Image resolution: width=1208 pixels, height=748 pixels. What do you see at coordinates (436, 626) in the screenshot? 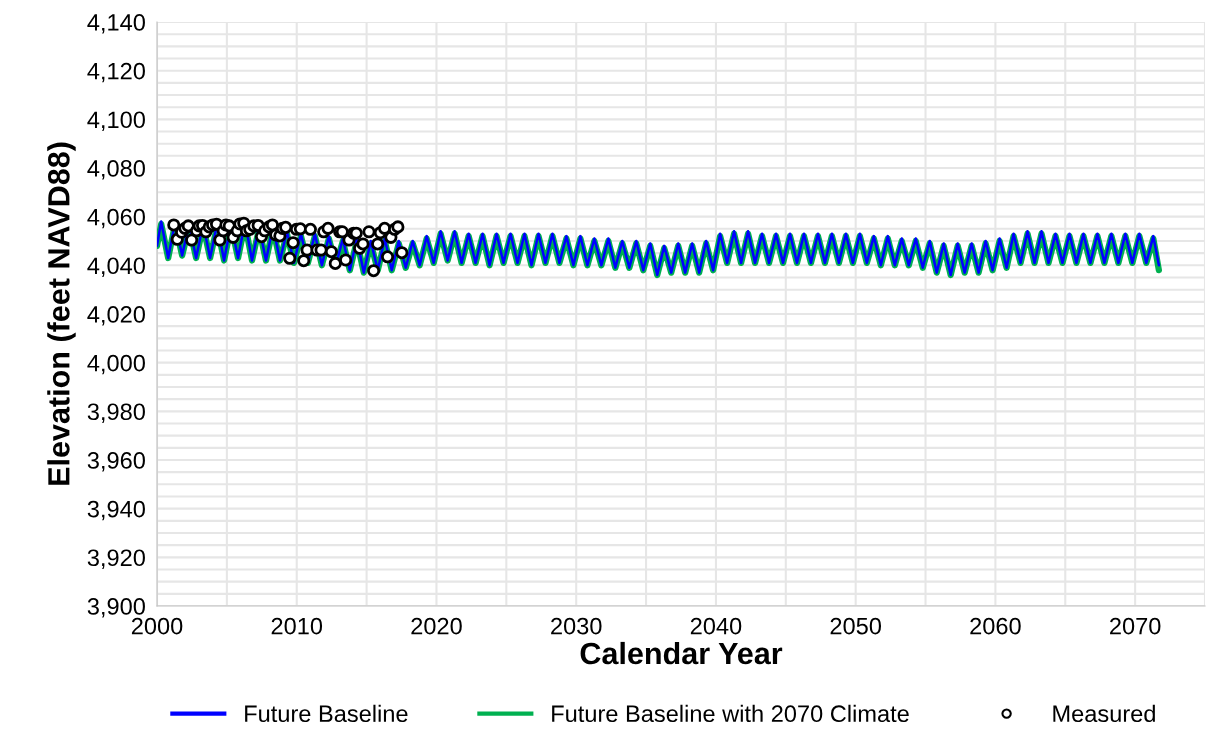
I see `x-tick-label: 2020` at bounding box center [436, 626].